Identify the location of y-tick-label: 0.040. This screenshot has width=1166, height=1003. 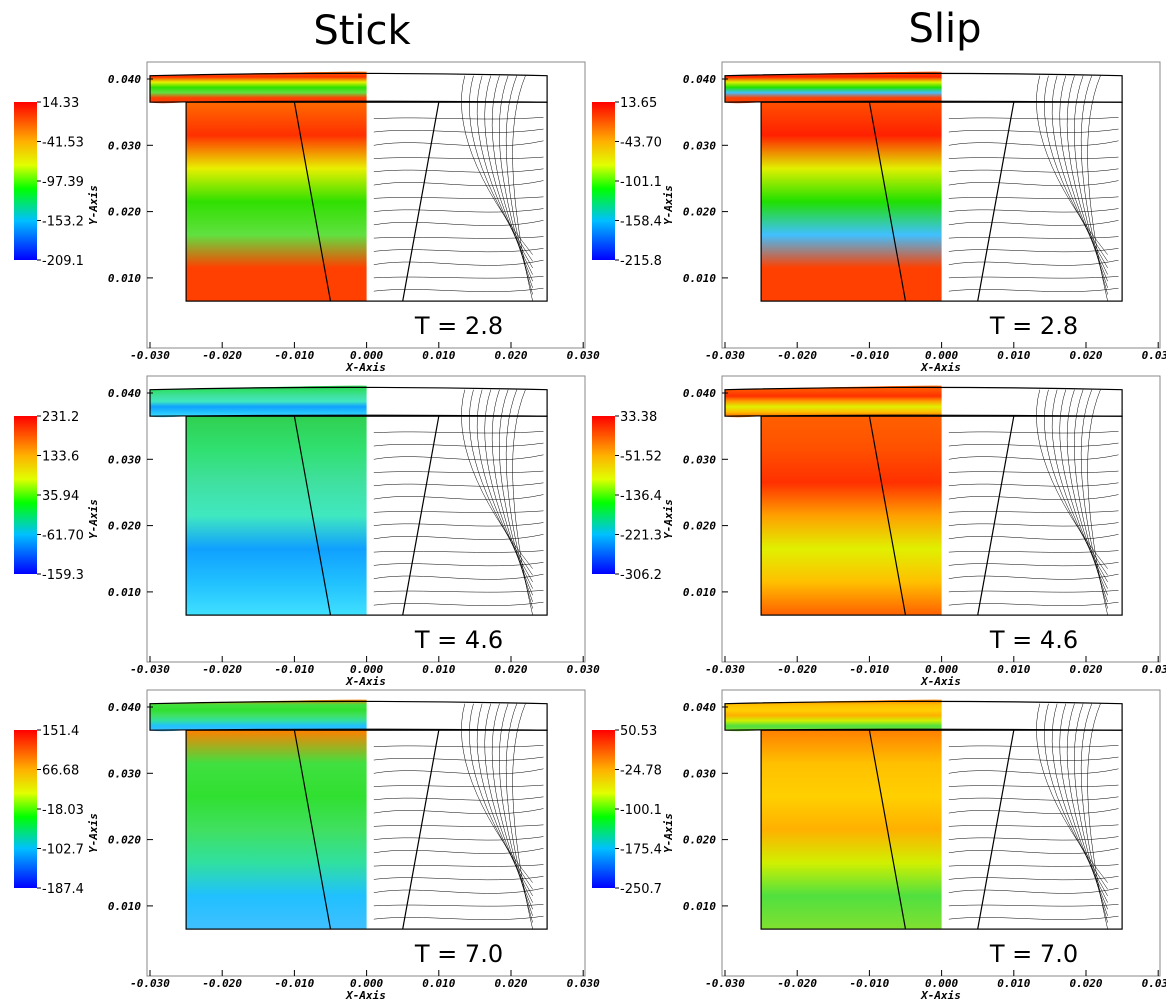
(124, 707).